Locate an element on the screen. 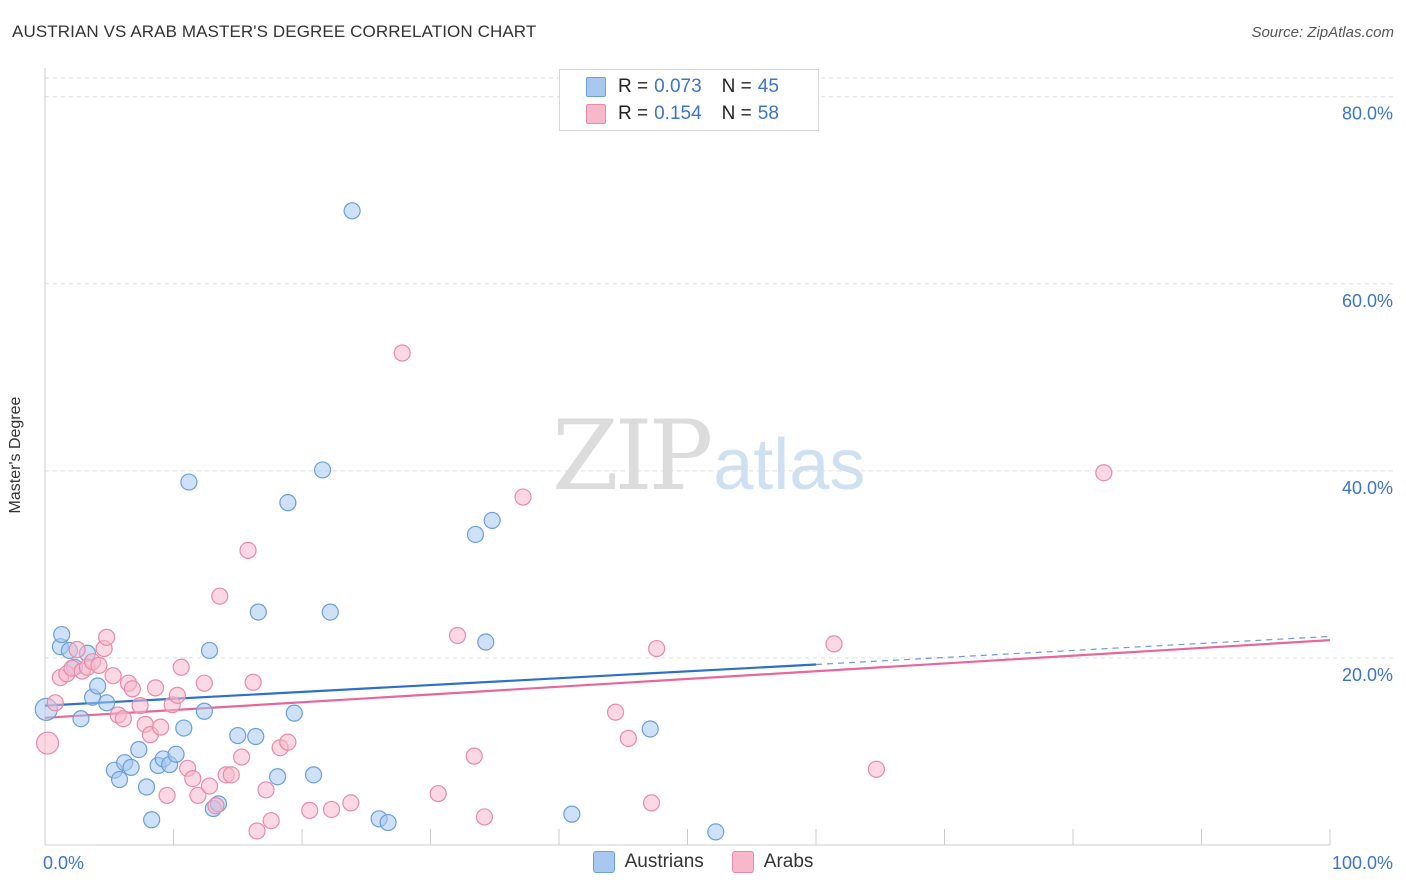 The image size is (1406, 892). legend-r-value: 0.073 is located at coordinates (678, 86).